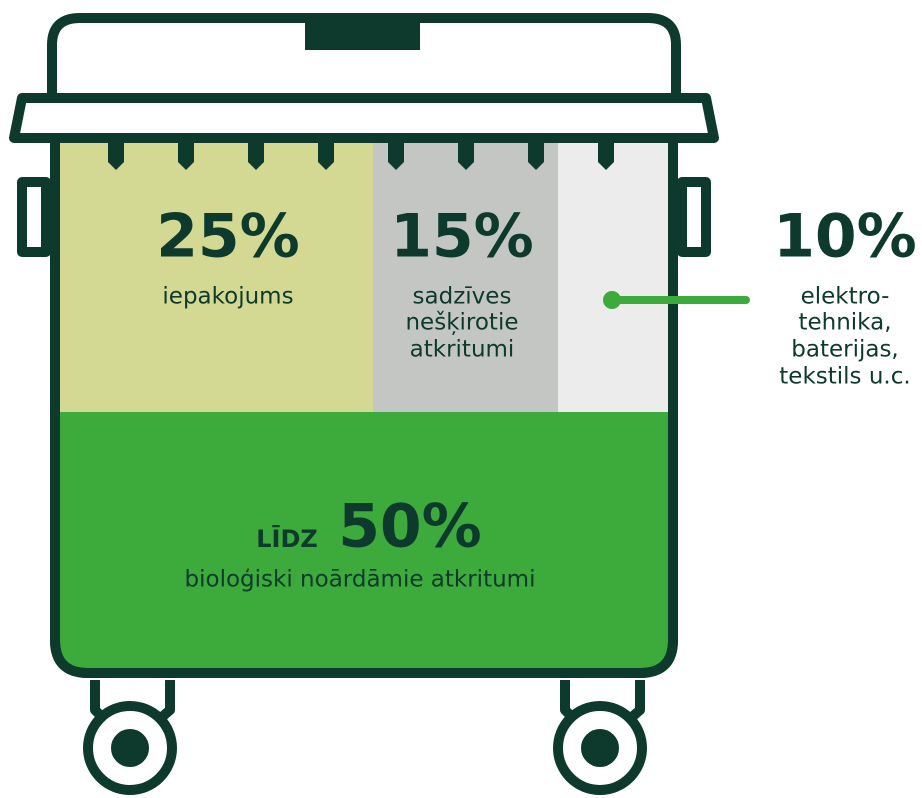 Image resolution: width=922 pixels, height=798 pixels. I want to click on label: tehnika,, so click(844, 323).